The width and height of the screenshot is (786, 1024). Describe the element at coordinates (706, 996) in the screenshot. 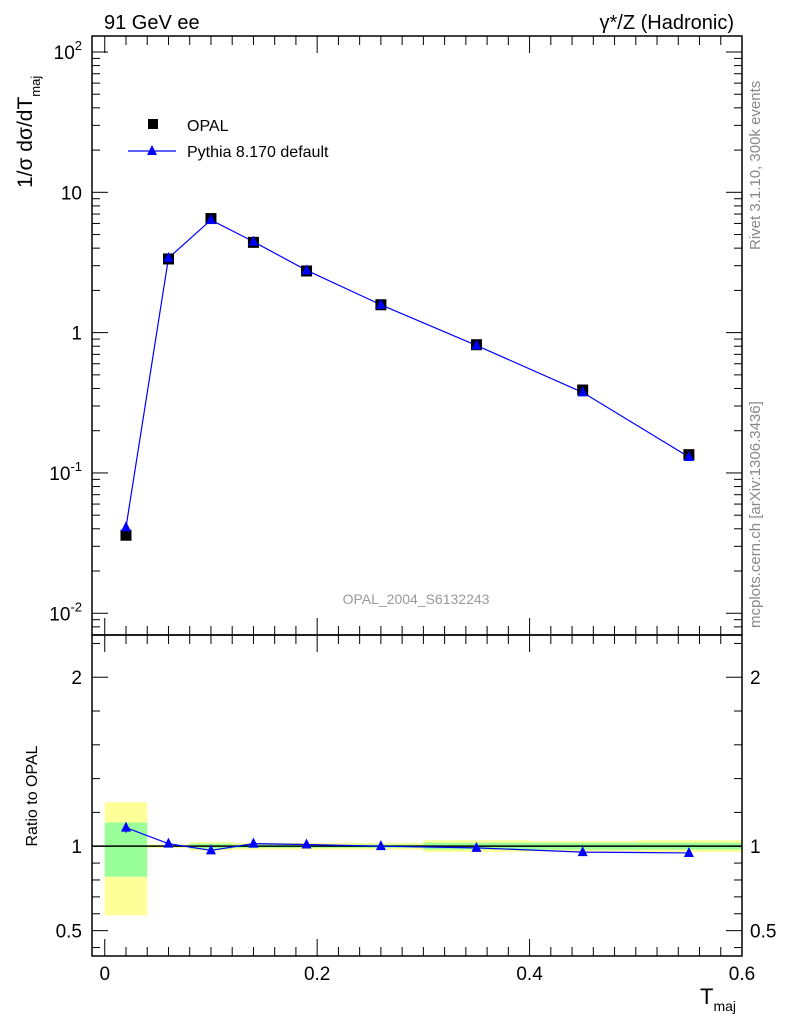

I see `ratio-x-axis-title-text: T` at that location.